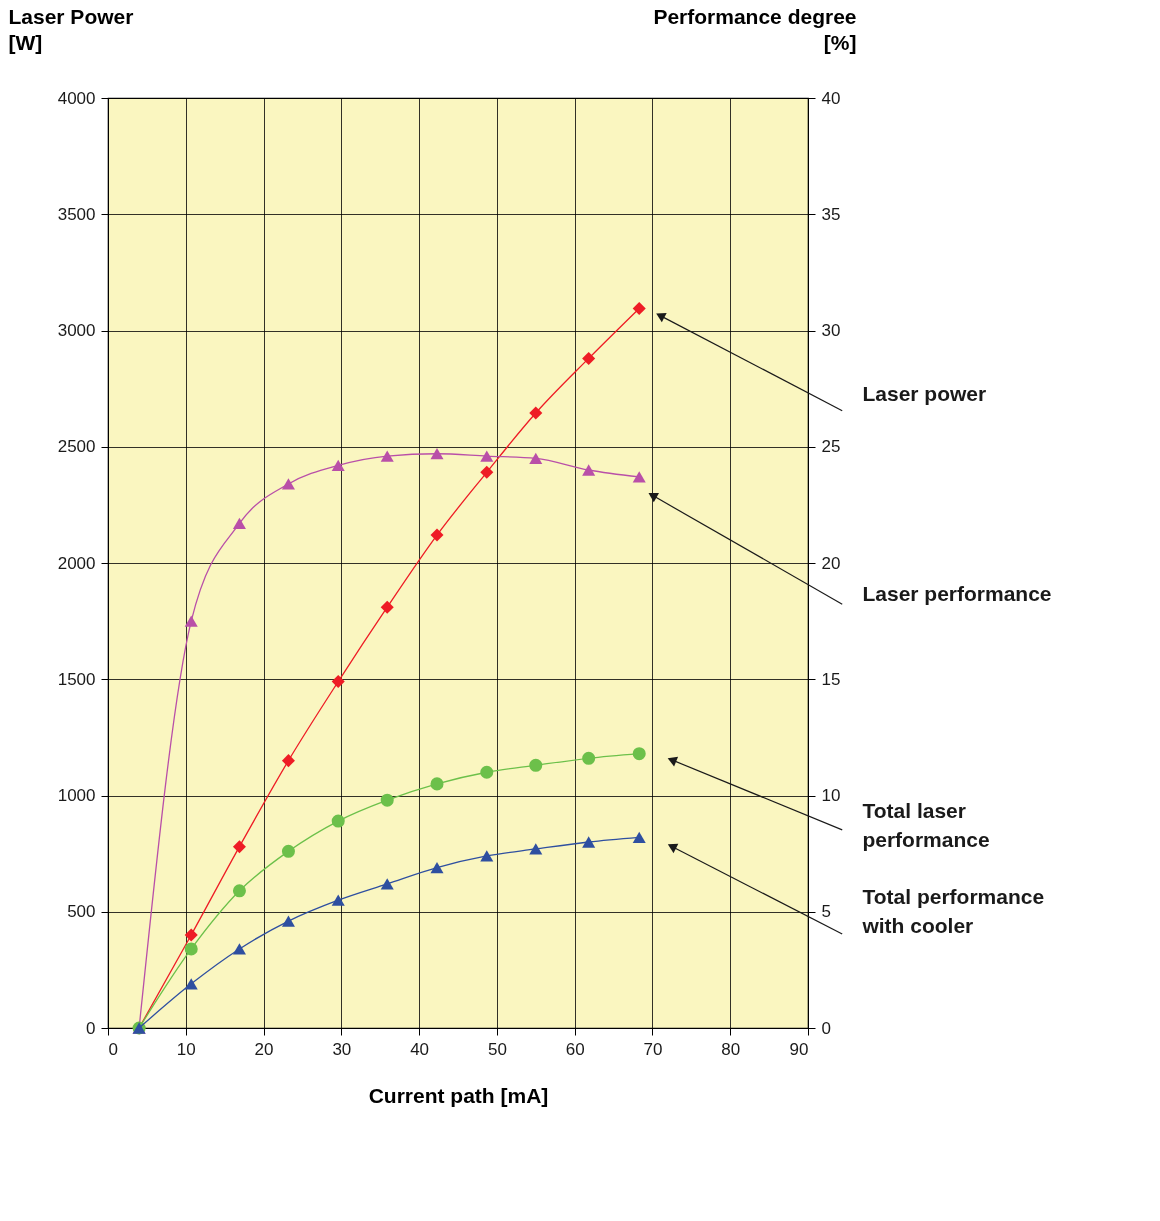 Image resolution: width=1160 pixels, height=1221 pixels. Describe the element at coordinates (831, 330) in the screenshot. I see `y2-tick-label: 30` at that location.